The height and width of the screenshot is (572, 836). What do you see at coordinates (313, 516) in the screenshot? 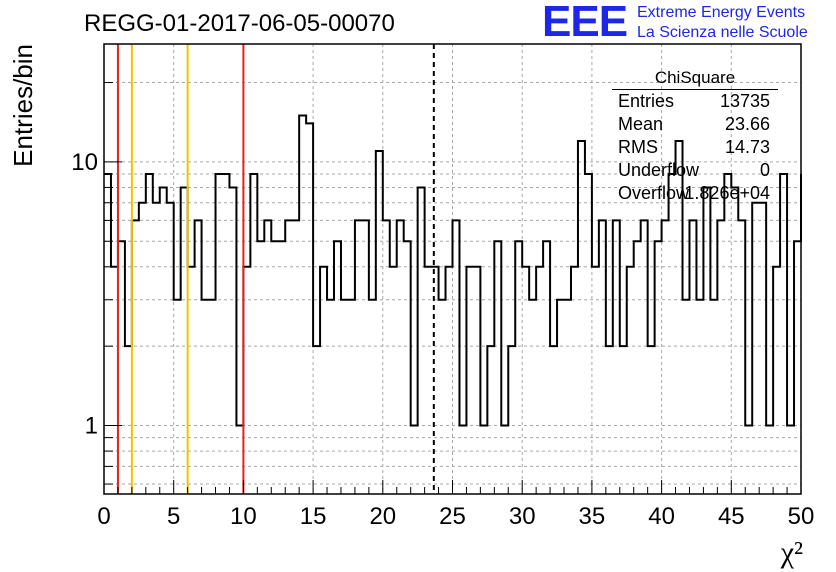
I see `x-tick-label: 15` at bounding box center [313, 516].